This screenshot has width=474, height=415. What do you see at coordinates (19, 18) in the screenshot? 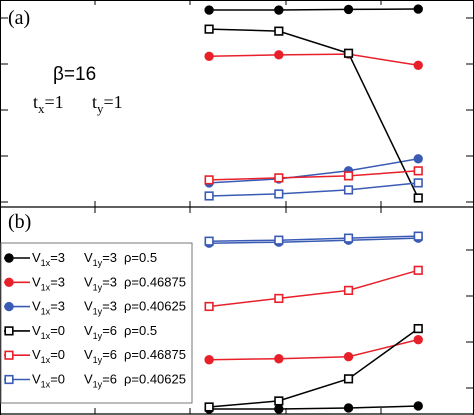
I see `panel-a-label: (a)` at bounding box center [19, 18].